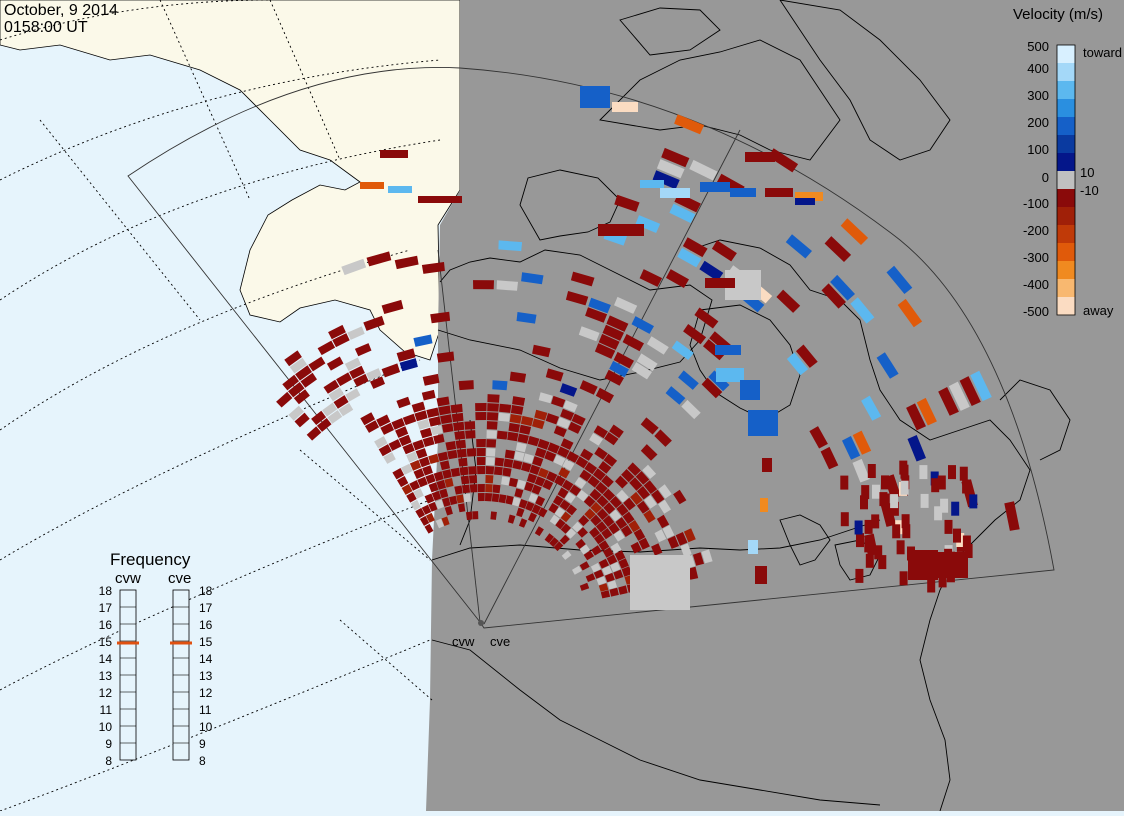  What do you see at coordinates (202, 744) in the screenshot?
I see `frequency-tick-cve: 9` at bounding box center [202, 744].